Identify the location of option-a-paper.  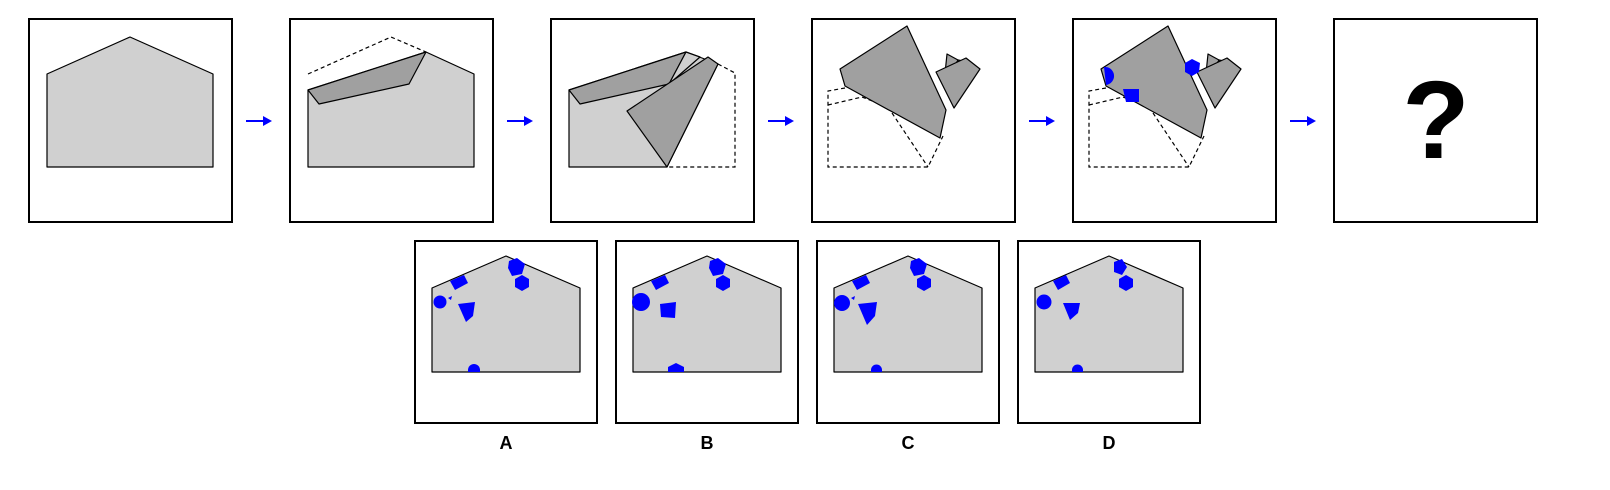
(506, 314).